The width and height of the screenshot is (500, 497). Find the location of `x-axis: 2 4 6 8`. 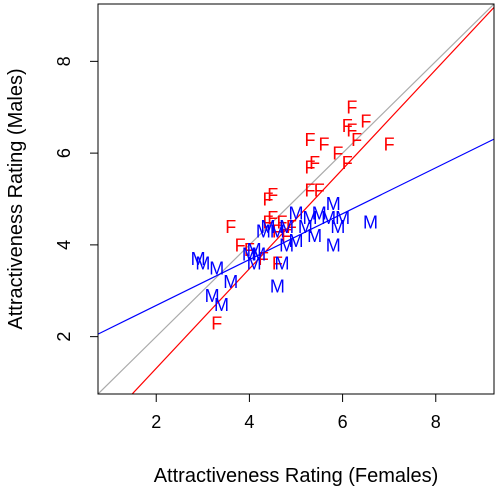

x-axis: 2 4 6 8 is located at coordinates (296, 413).